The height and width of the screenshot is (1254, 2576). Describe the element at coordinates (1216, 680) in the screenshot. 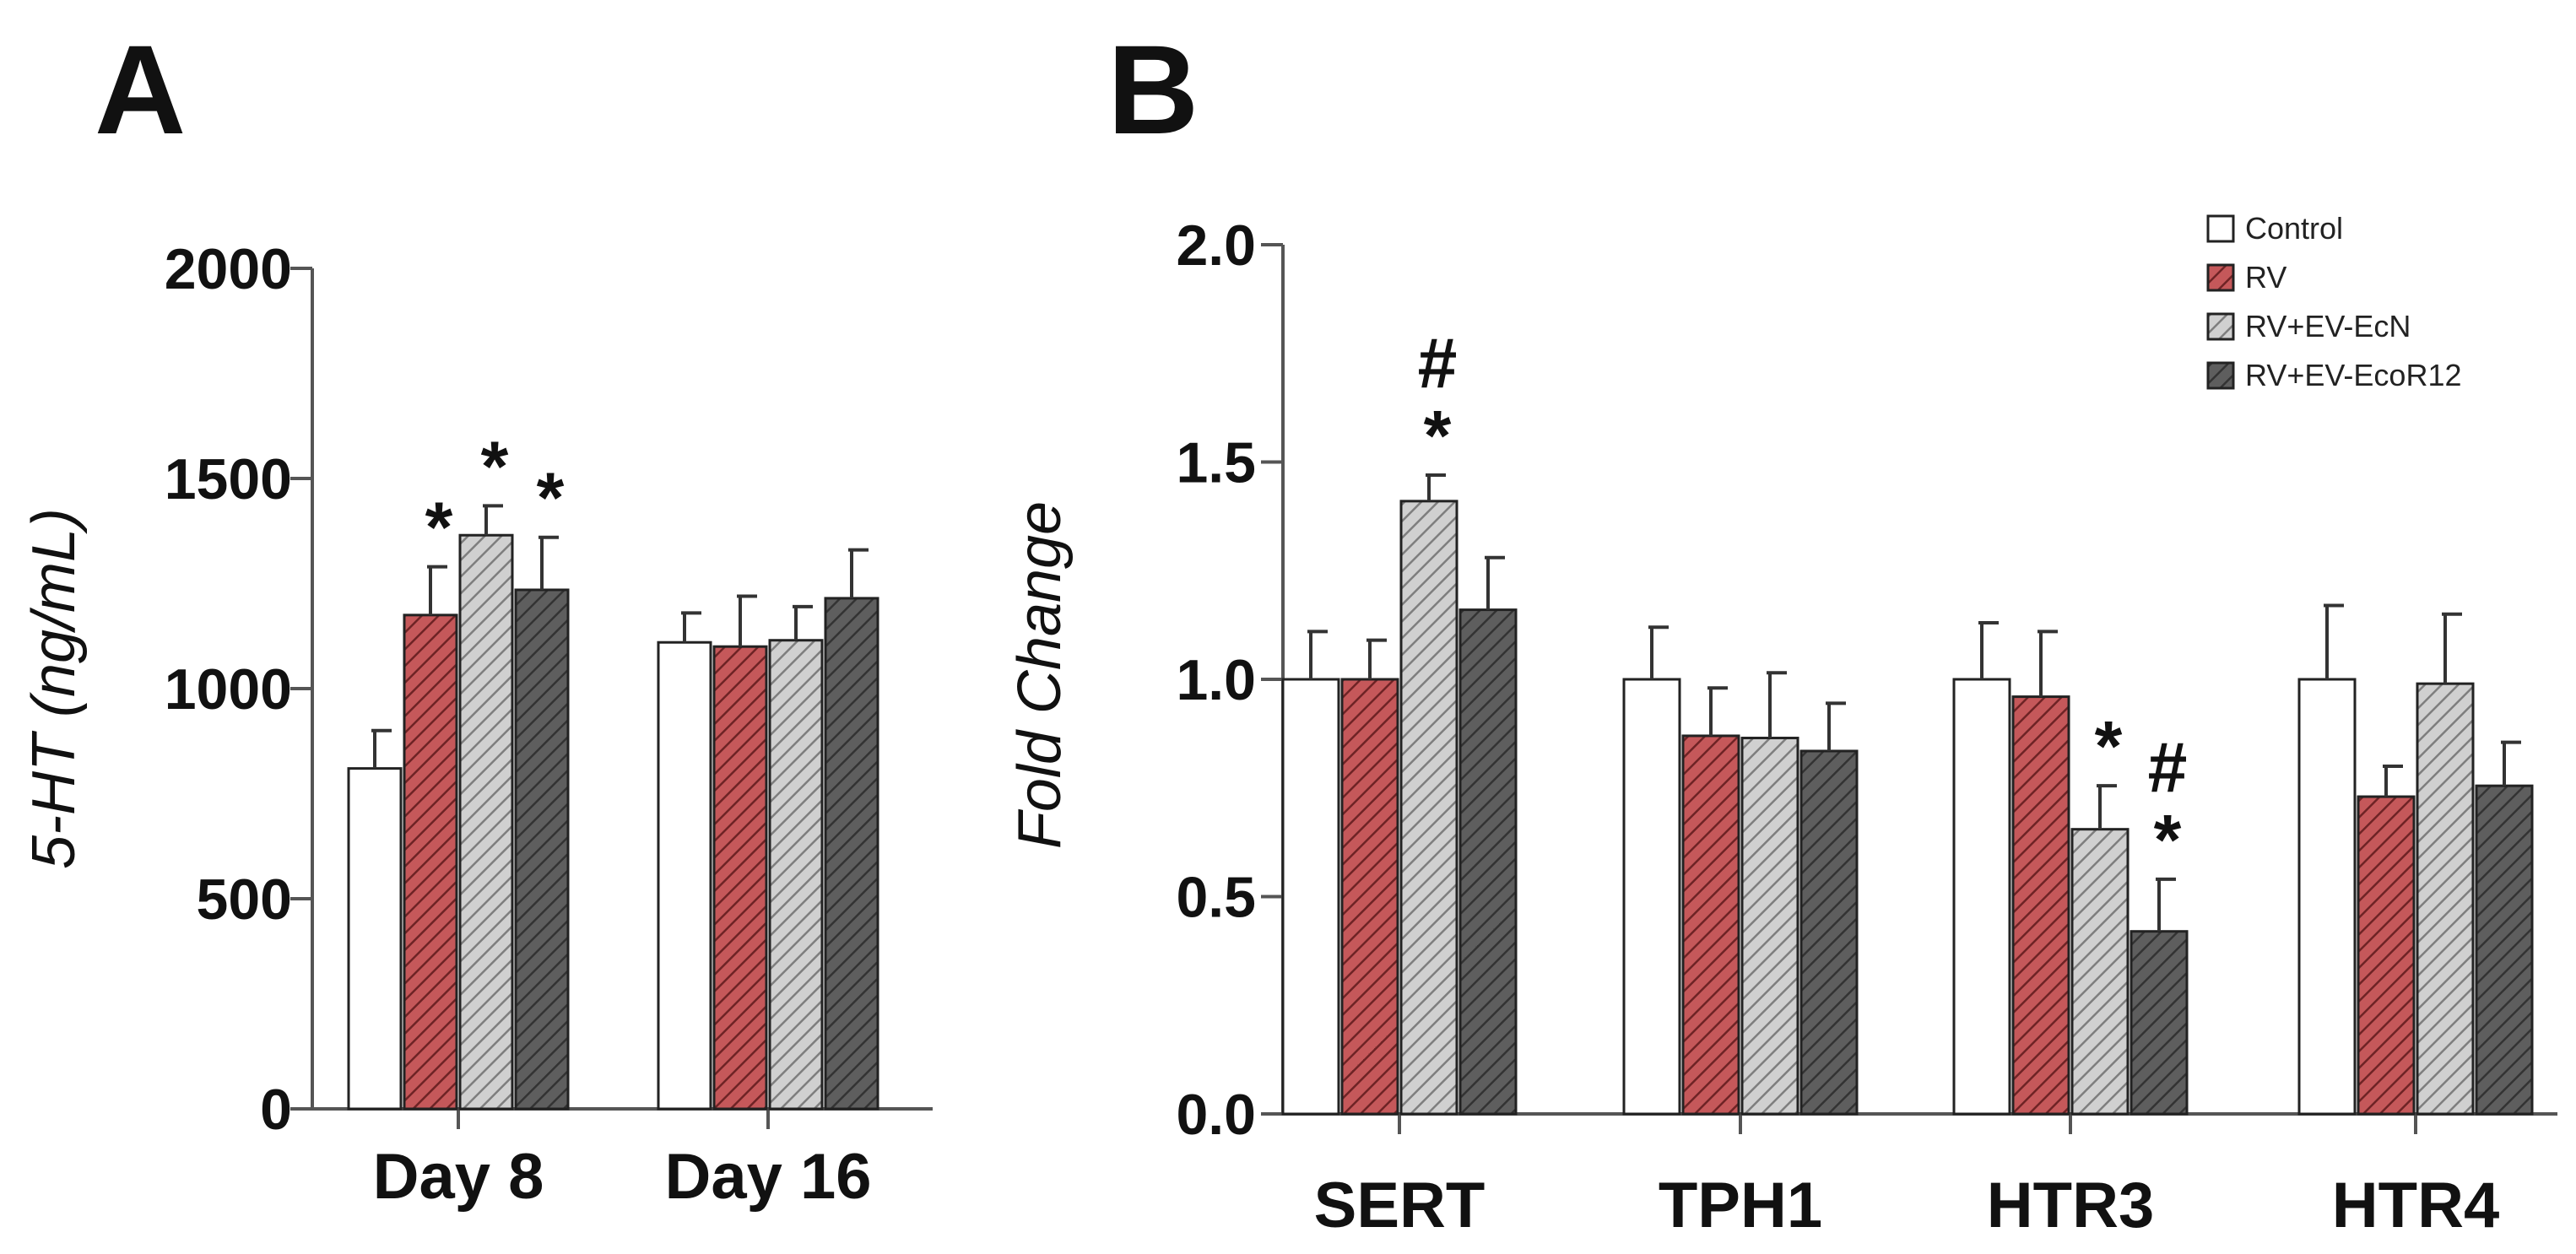

I see `panel-b-y-tick-label-2: 1.0` at that location.